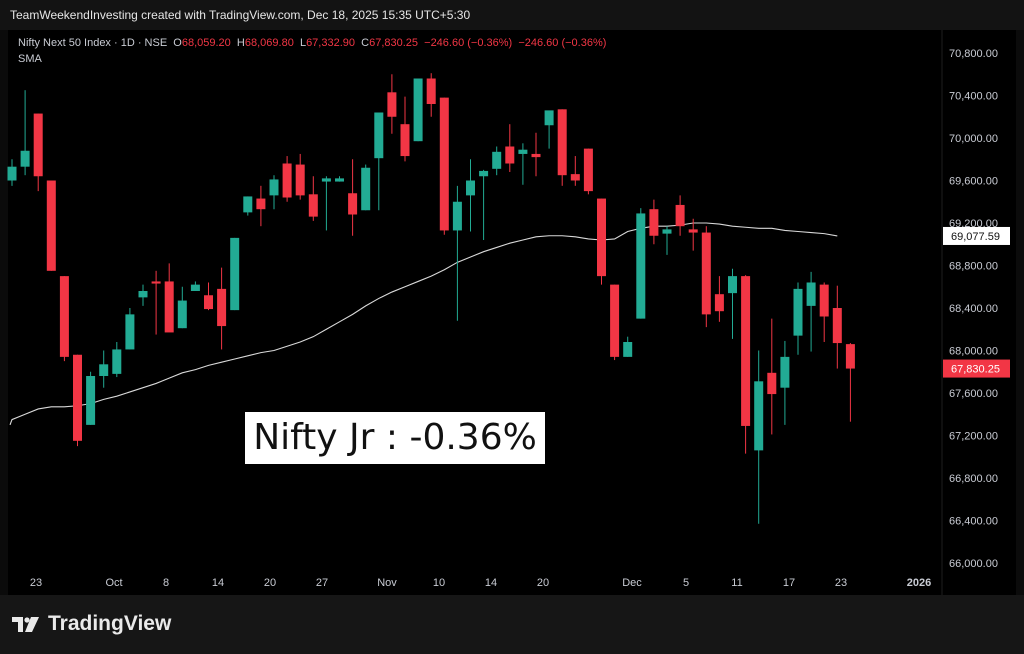 This screenshot has height=654, width=1024. What do you see at coordinates (177, 43) in the screenshot?
I see `open-label: O` at bounding box center [177, 43].